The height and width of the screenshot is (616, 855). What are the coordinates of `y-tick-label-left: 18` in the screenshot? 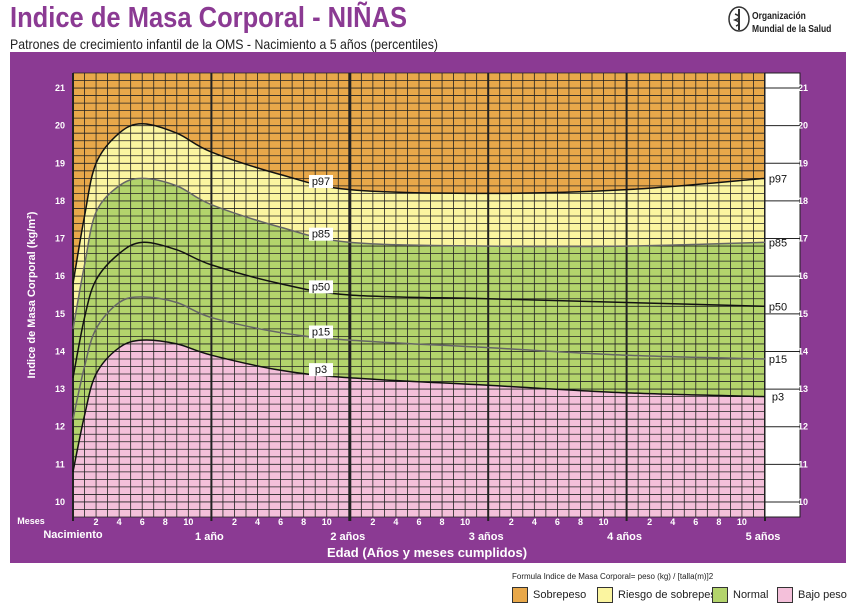 It's located at (60, 201).